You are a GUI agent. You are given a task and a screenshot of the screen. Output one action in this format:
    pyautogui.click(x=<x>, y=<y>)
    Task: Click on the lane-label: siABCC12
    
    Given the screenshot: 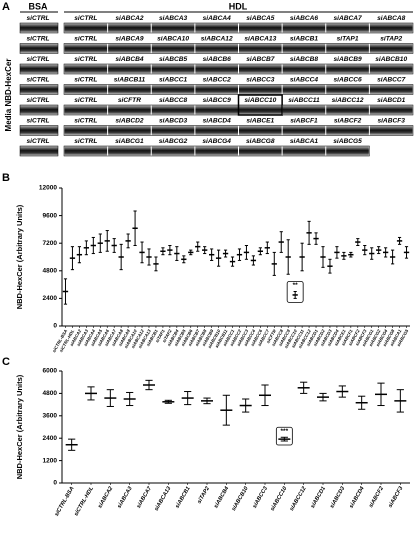 What is the action you would take?
    pyautogui.click(x=348, y=100)
    